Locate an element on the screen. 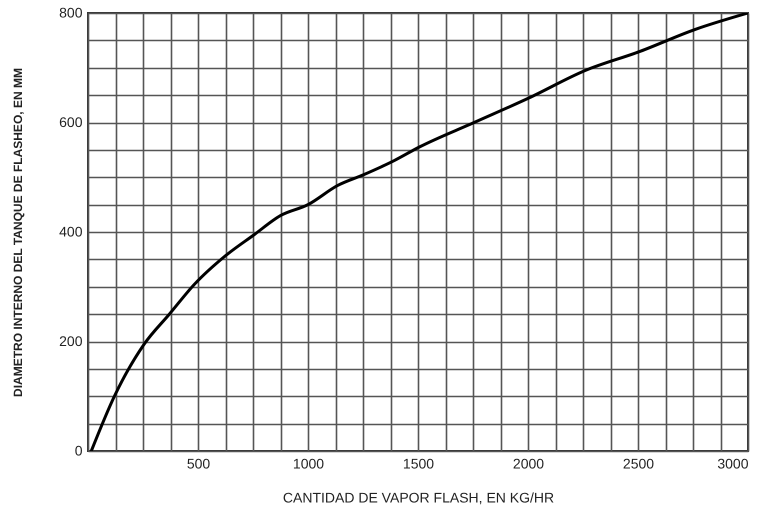  x-tick-label: 2000 is located at coordinates (528, 464).